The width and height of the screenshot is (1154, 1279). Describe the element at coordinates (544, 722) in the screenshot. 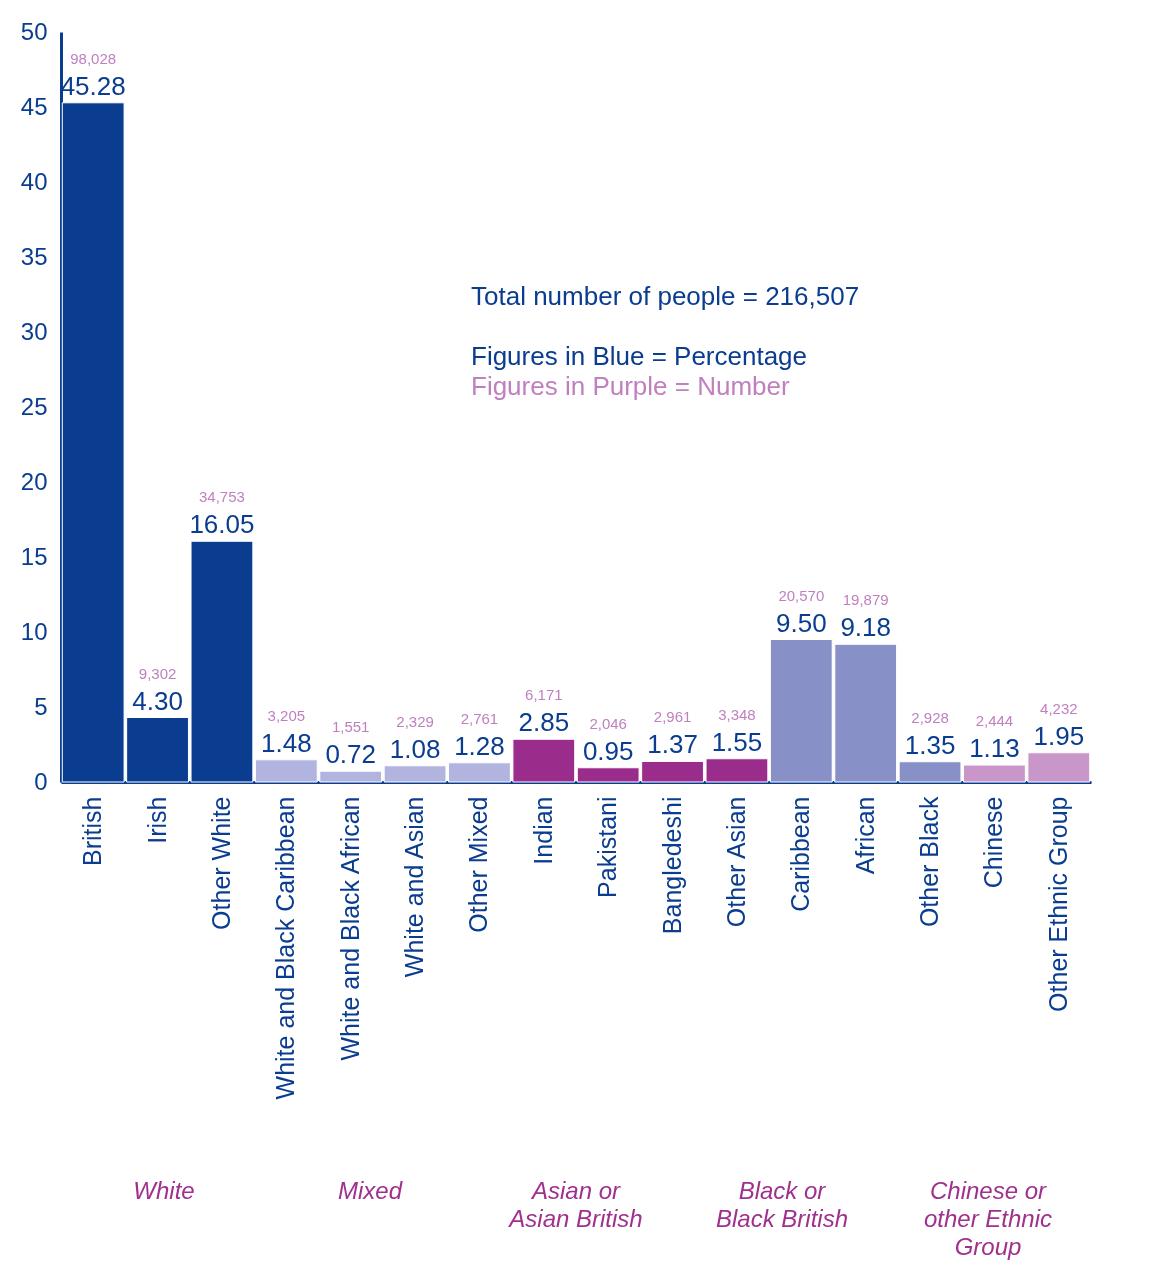

I see `data-label: 2.85` at that location.